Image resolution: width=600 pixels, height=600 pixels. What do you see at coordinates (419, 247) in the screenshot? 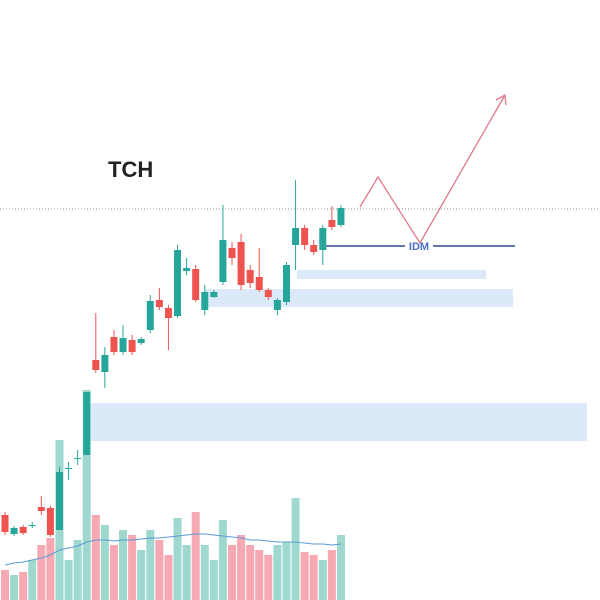
I see `idm-label: IDM` at bounding box center [419, 247].